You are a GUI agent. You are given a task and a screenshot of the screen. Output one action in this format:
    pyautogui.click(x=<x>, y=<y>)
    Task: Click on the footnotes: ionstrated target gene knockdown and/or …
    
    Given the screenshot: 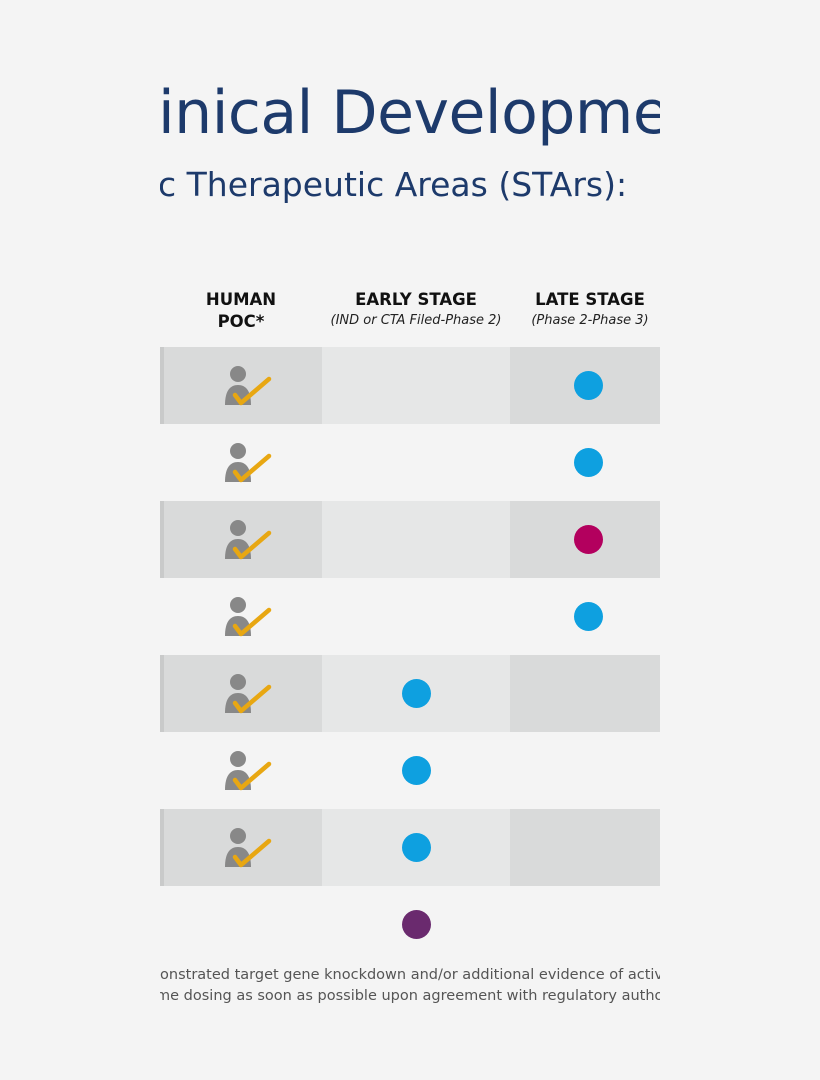 What is the action you would take?
    pyautogui.click(x=410, y=986)
    